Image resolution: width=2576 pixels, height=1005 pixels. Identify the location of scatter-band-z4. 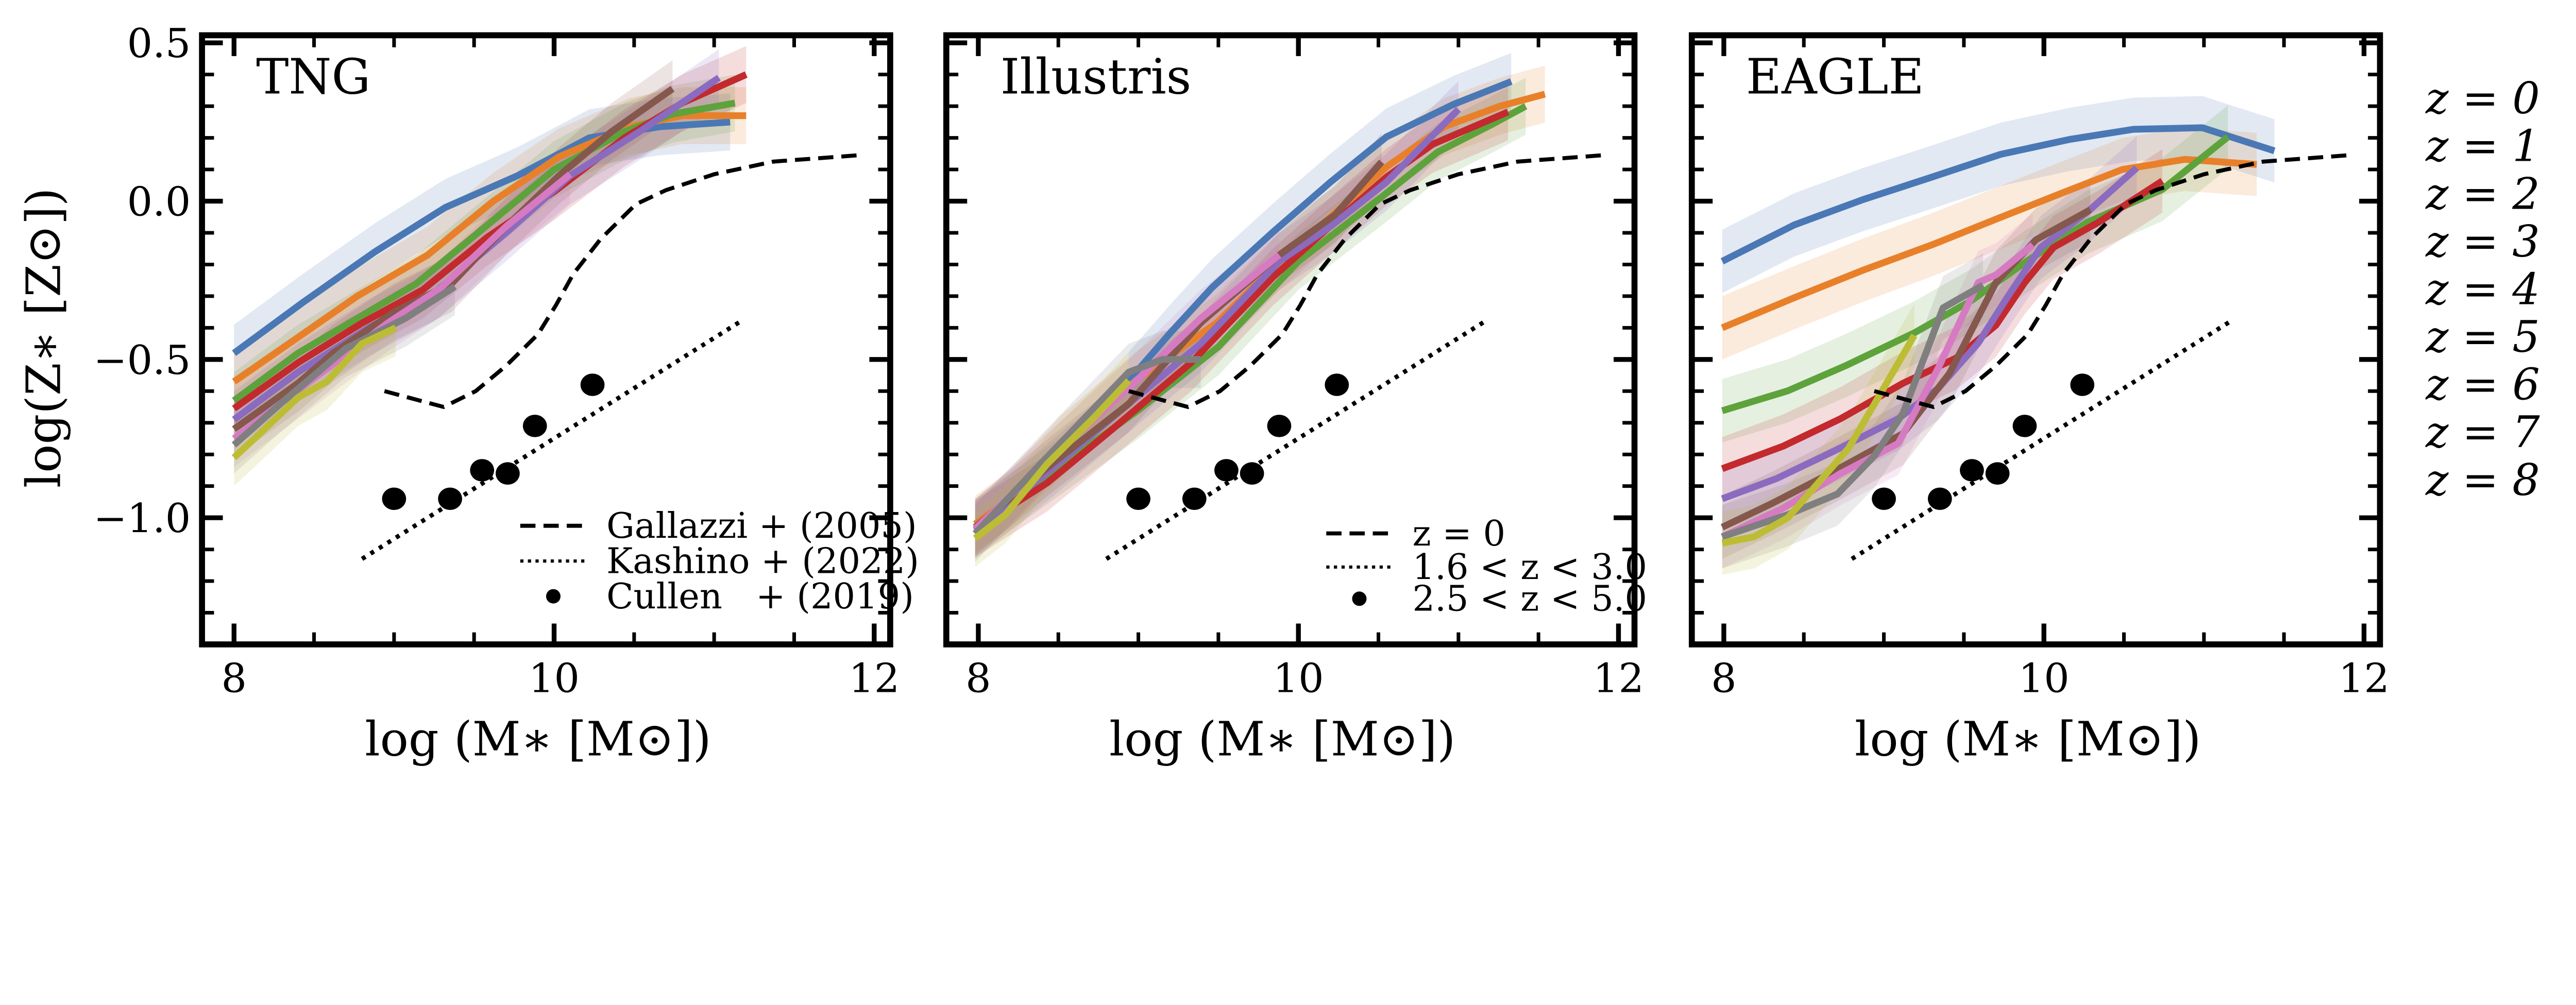
(1929, 333).